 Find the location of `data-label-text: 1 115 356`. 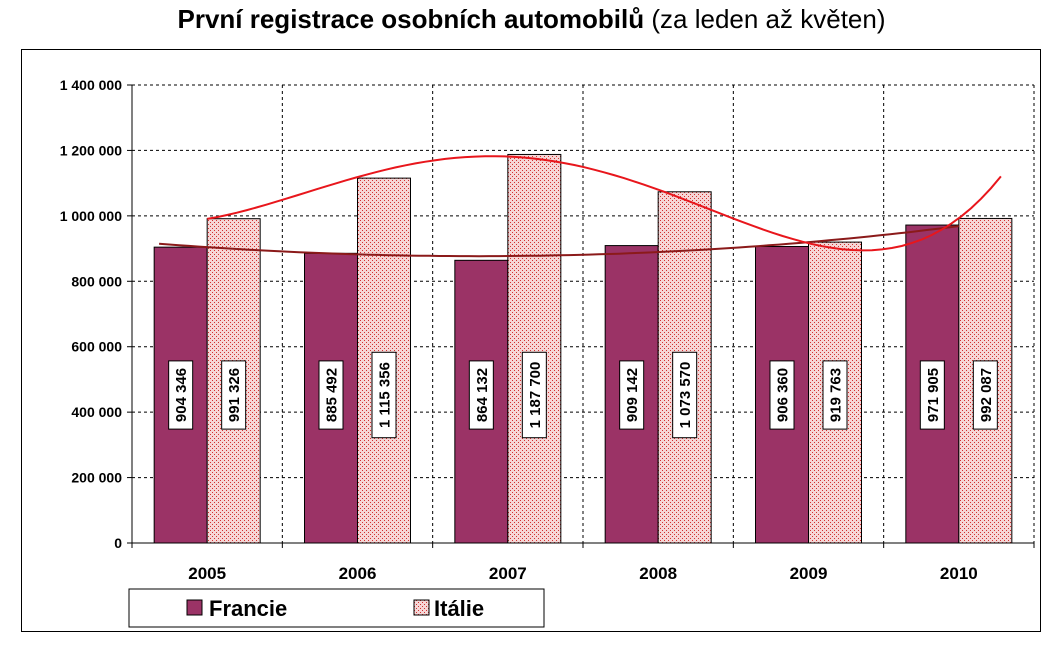

data-label-text: 1 115 356 is located at coordinates (385, 395).